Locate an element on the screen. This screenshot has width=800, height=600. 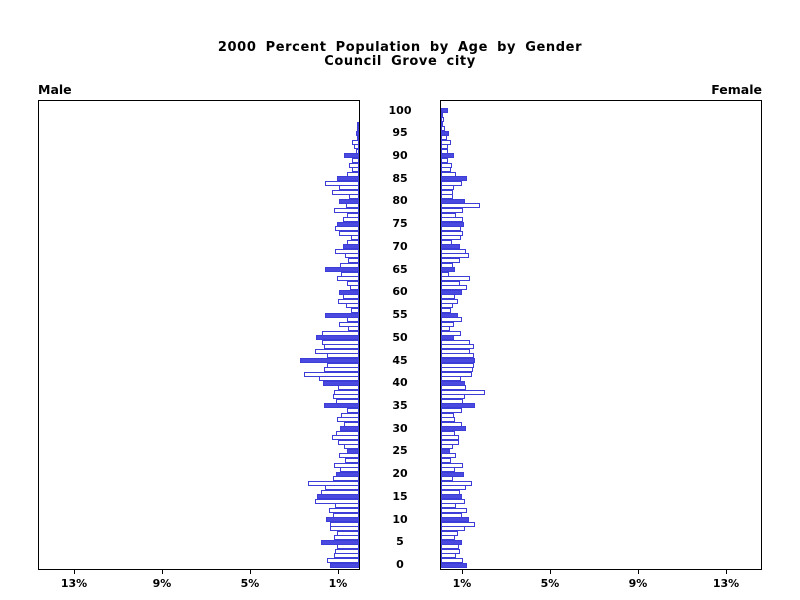
age-tick-label-80: 80 is located at coordinates (400, 201).